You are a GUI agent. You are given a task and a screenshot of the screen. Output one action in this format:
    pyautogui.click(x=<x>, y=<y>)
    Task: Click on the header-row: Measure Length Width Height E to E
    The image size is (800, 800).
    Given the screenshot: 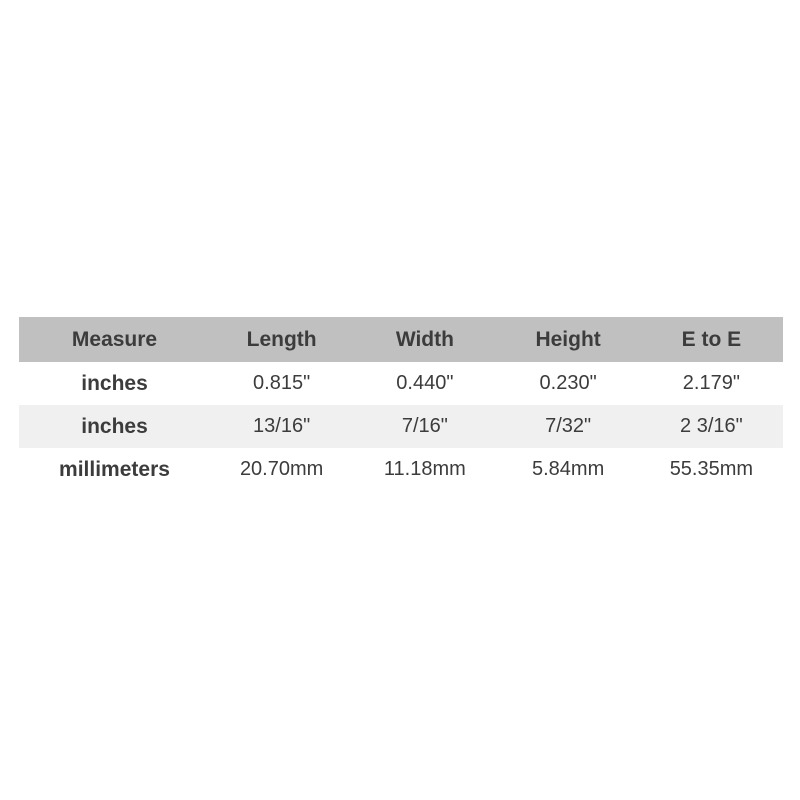 What is the action you would take?
    pyautogui.click(x=401, y=339)
    